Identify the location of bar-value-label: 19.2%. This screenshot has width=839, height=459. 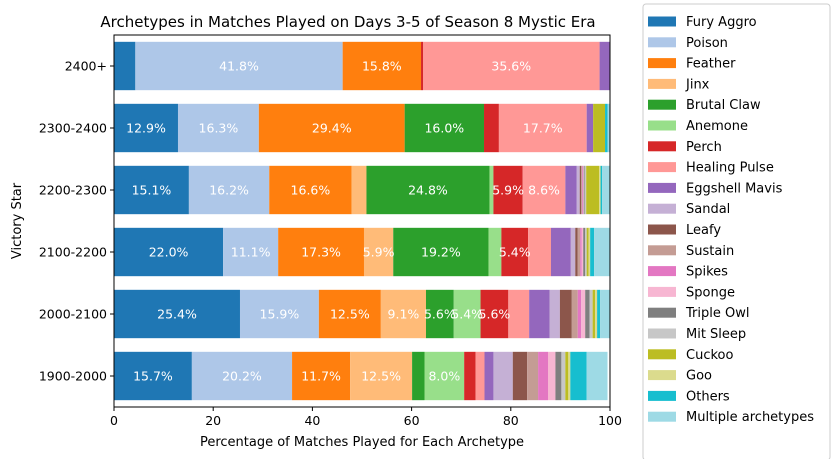
(441, 252).